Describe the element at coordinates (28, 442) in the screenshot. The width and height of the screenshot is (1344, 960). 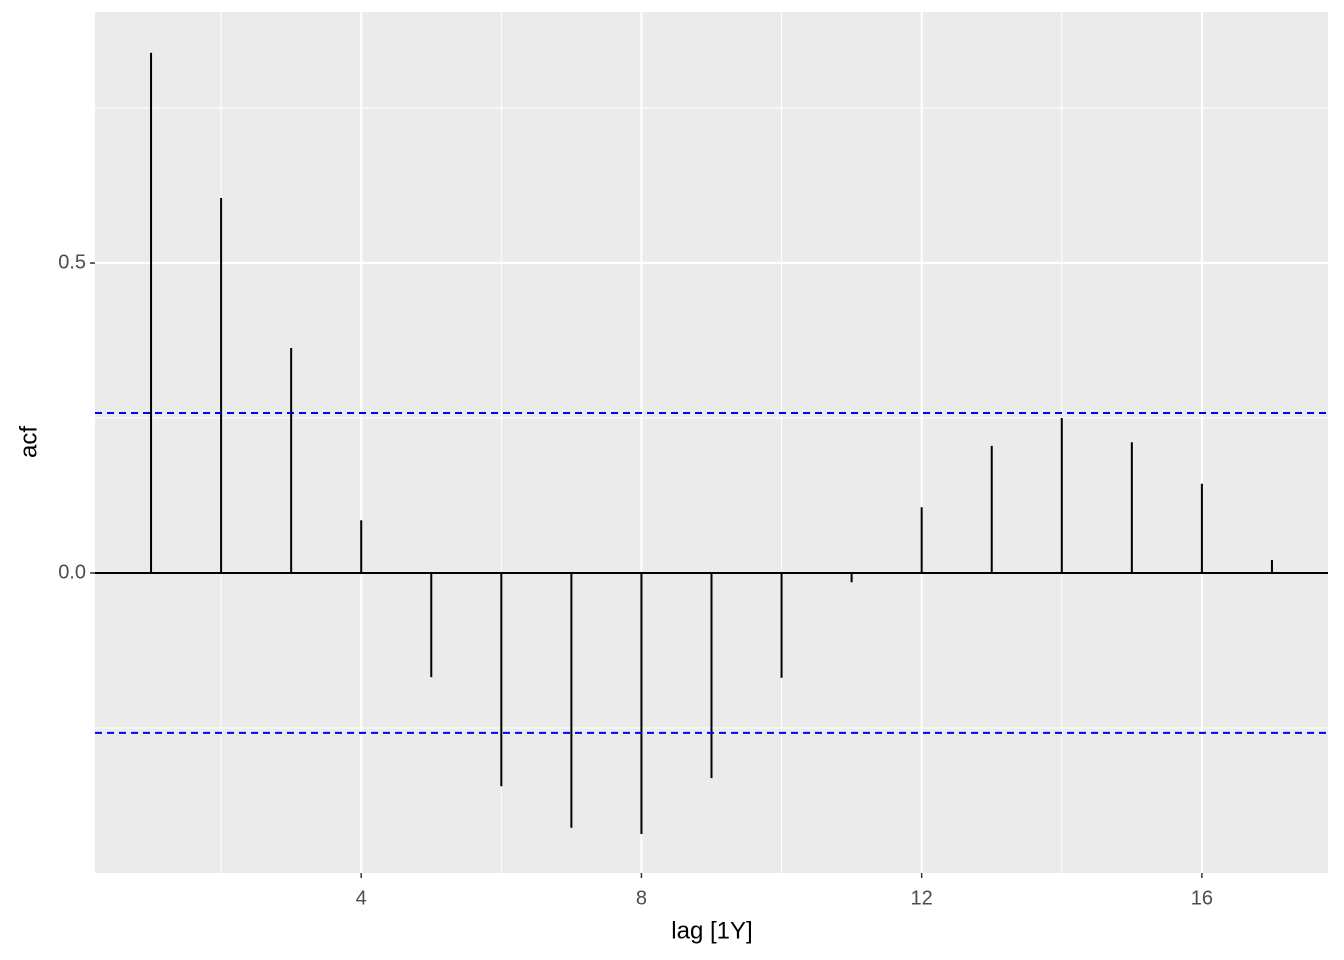
I see `y-axis-title: acf` at that location.